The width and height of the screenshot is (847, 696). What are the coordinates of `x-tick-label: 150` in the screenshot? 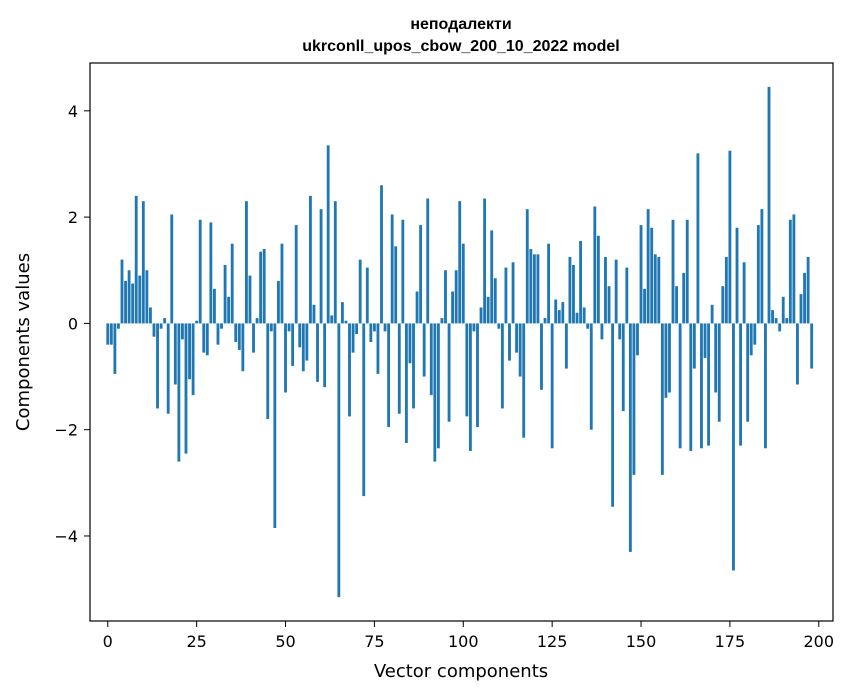 It's located at (641, 641).